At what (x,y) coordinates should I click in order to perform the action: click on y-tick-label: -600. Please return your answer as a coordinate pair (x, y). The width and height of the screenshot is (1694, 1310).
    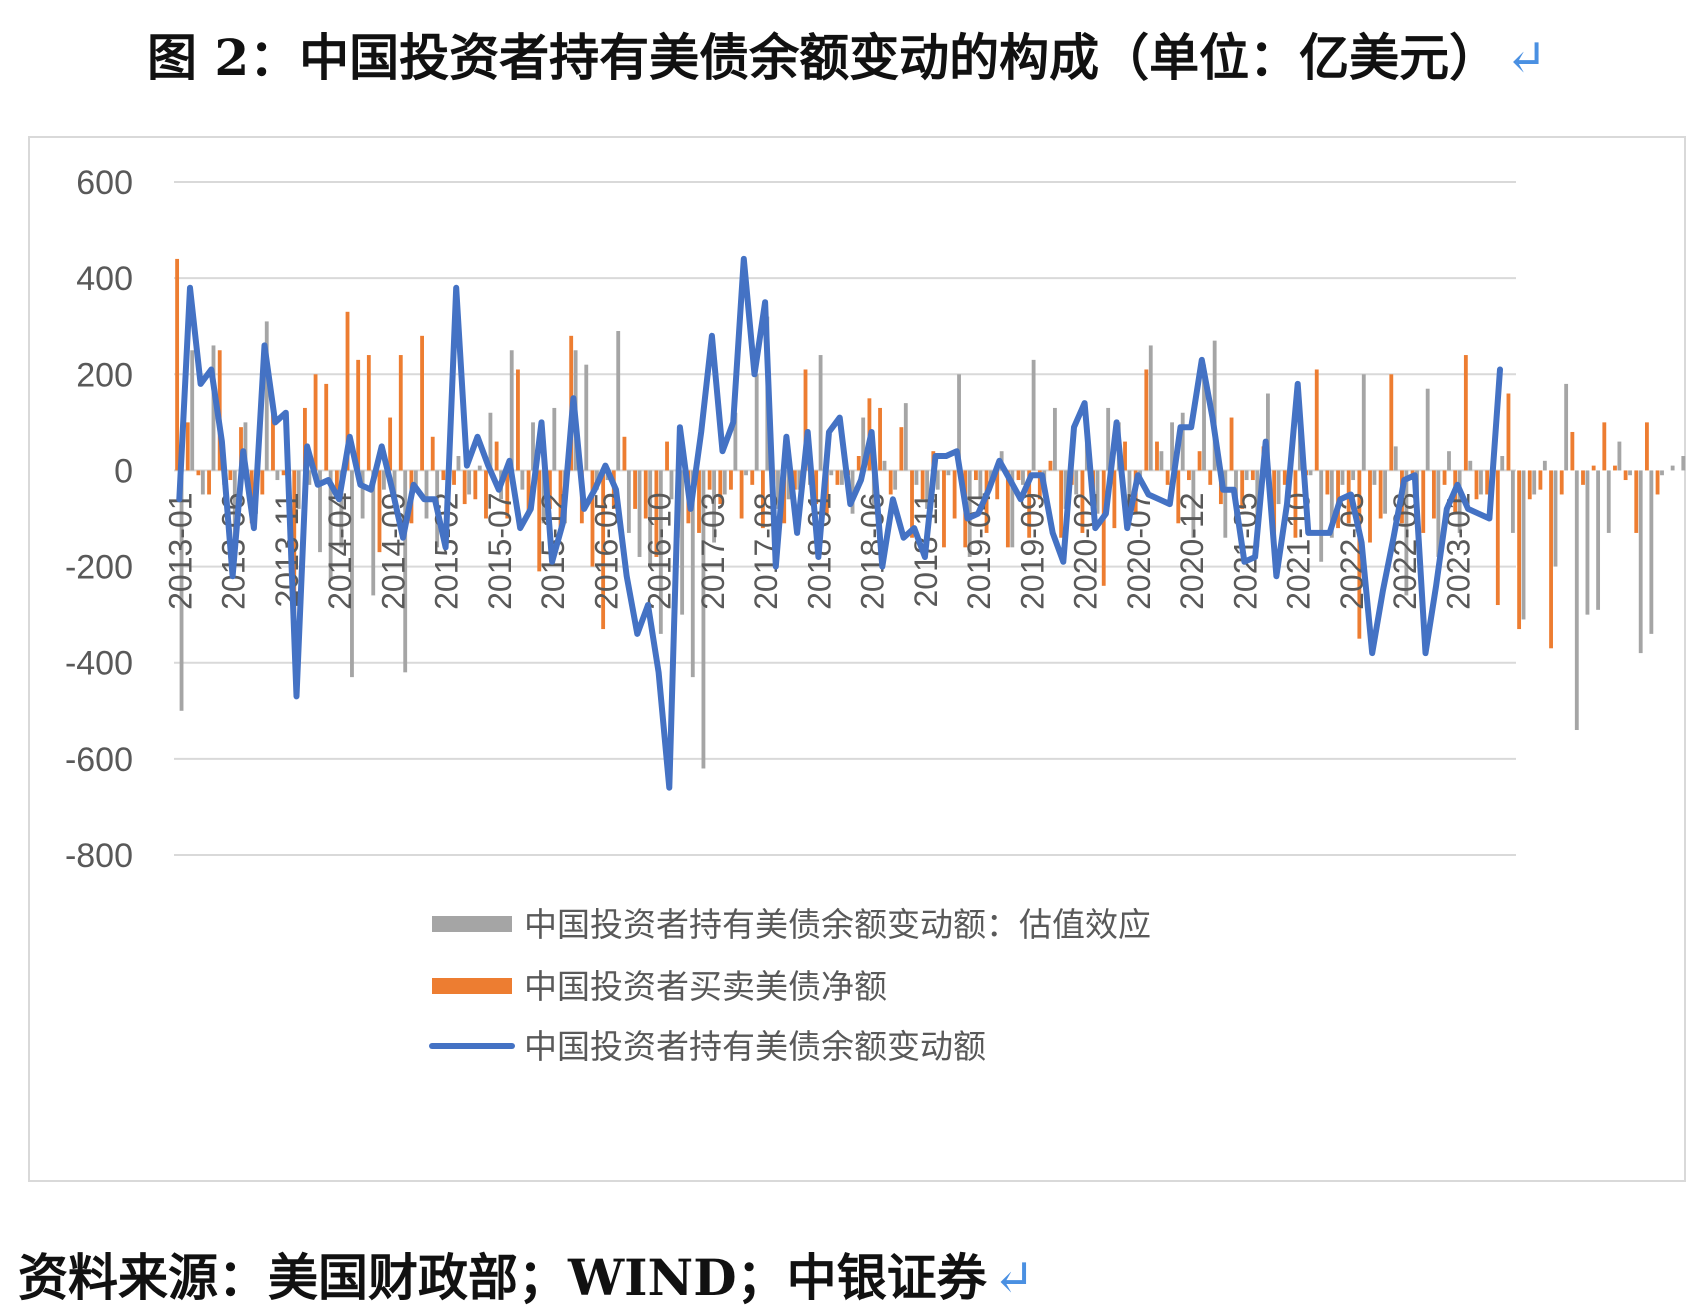
    Looking at the image, I should click on (99, 760).